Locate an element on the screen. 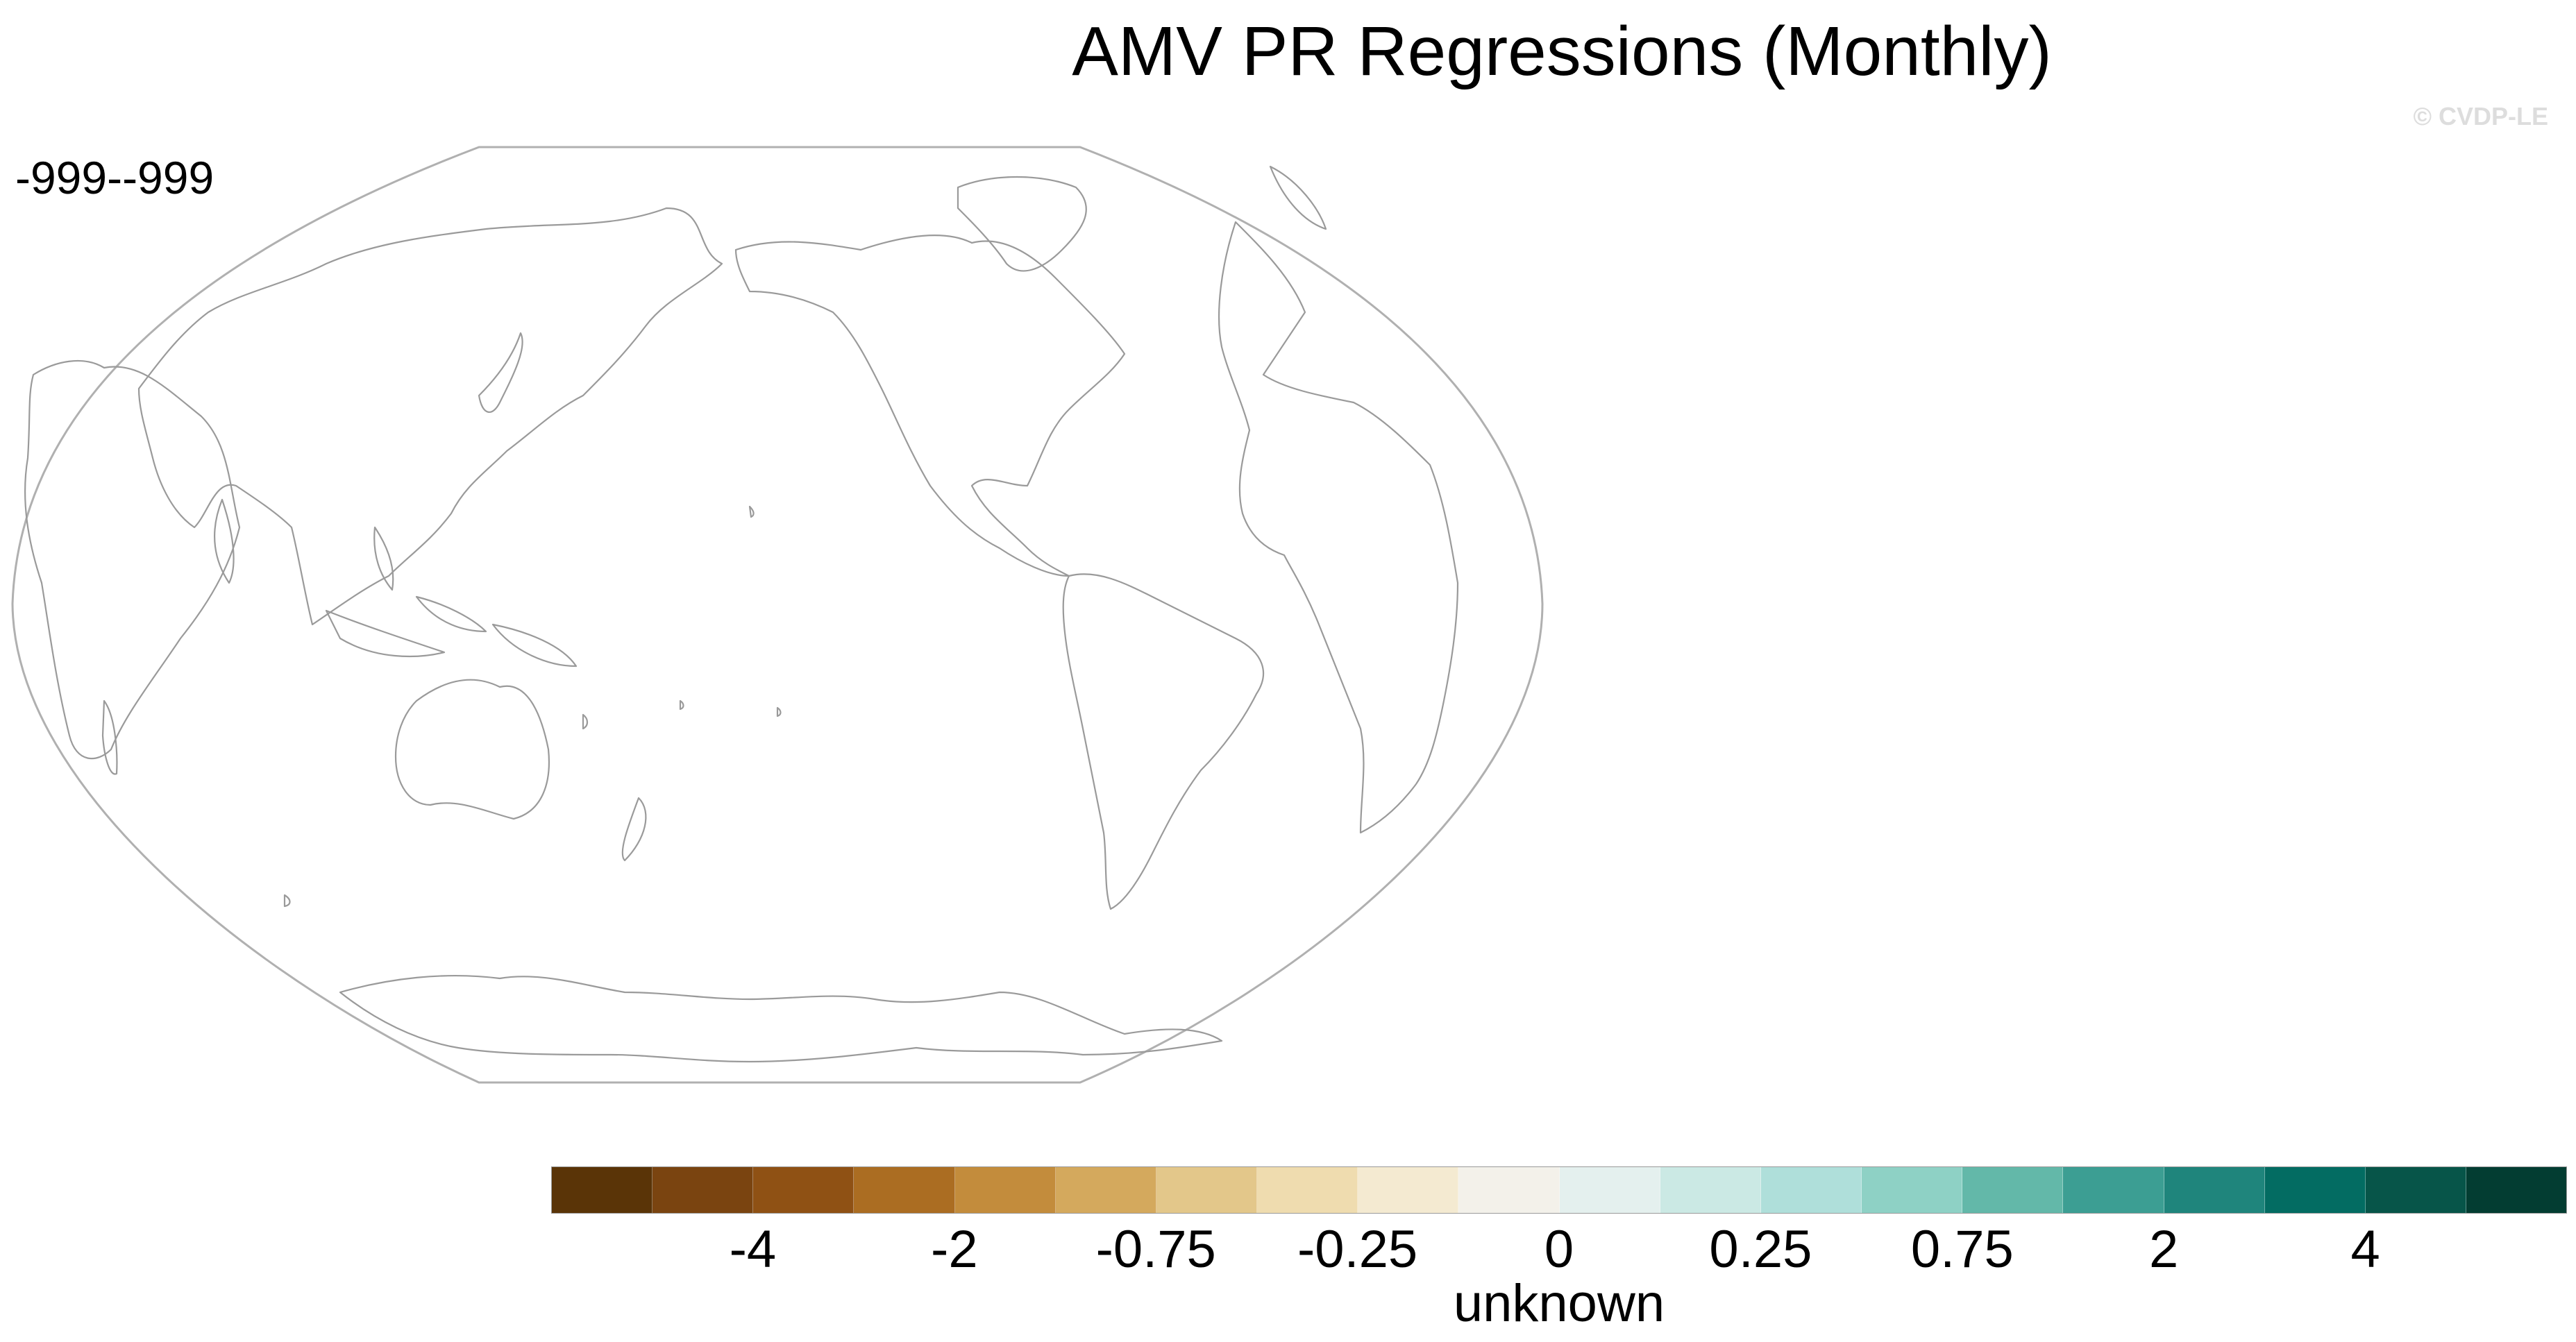  colorbar is located at coordinates (1559, 1190).